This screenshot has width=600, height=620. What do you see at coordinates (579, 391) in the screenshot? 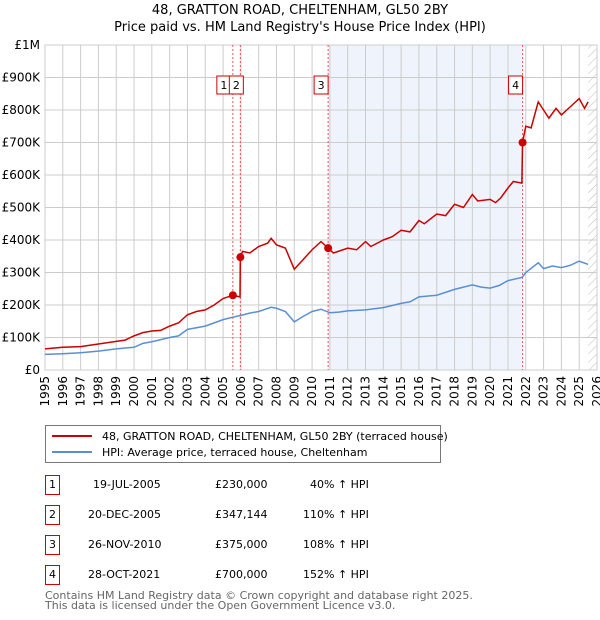
I see `x-tick-label: 2025` at bounding box center [579, 391].